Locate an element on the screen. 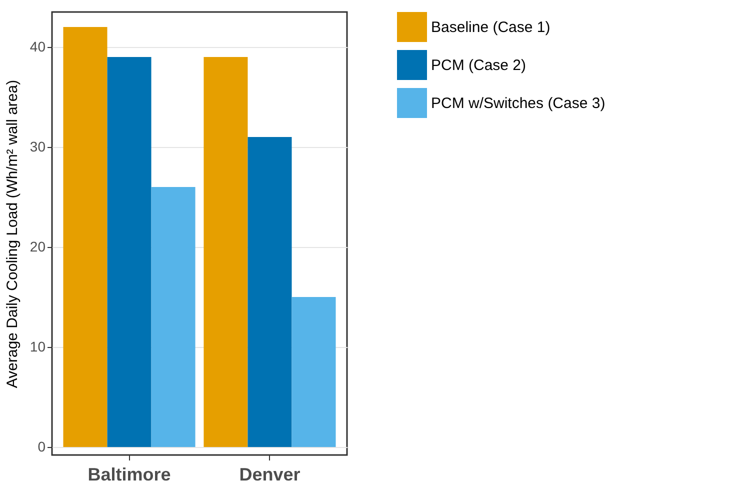 This screenshot has height=504, width=731. y-axis-title: Average Daily Cooling Load (Wh/m² wall area) is located at coordinates (12, 234).